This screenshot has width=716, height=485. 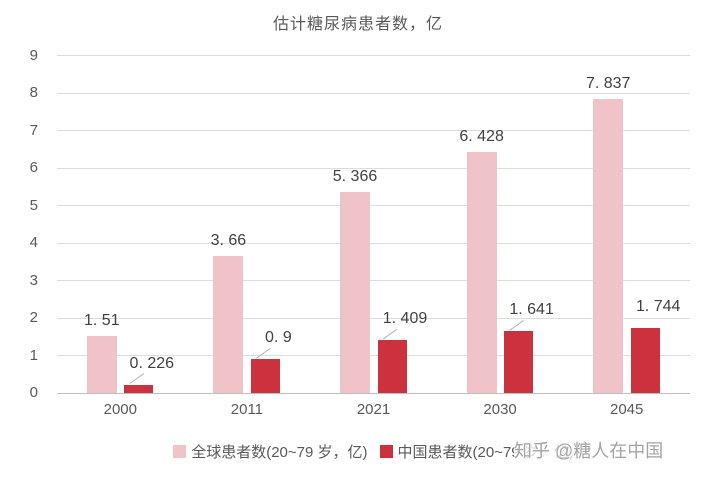 What do you see at coordinates (645, 360) in the screenshot?
I see `bar-china-2045` at bounding box center [645, 360].